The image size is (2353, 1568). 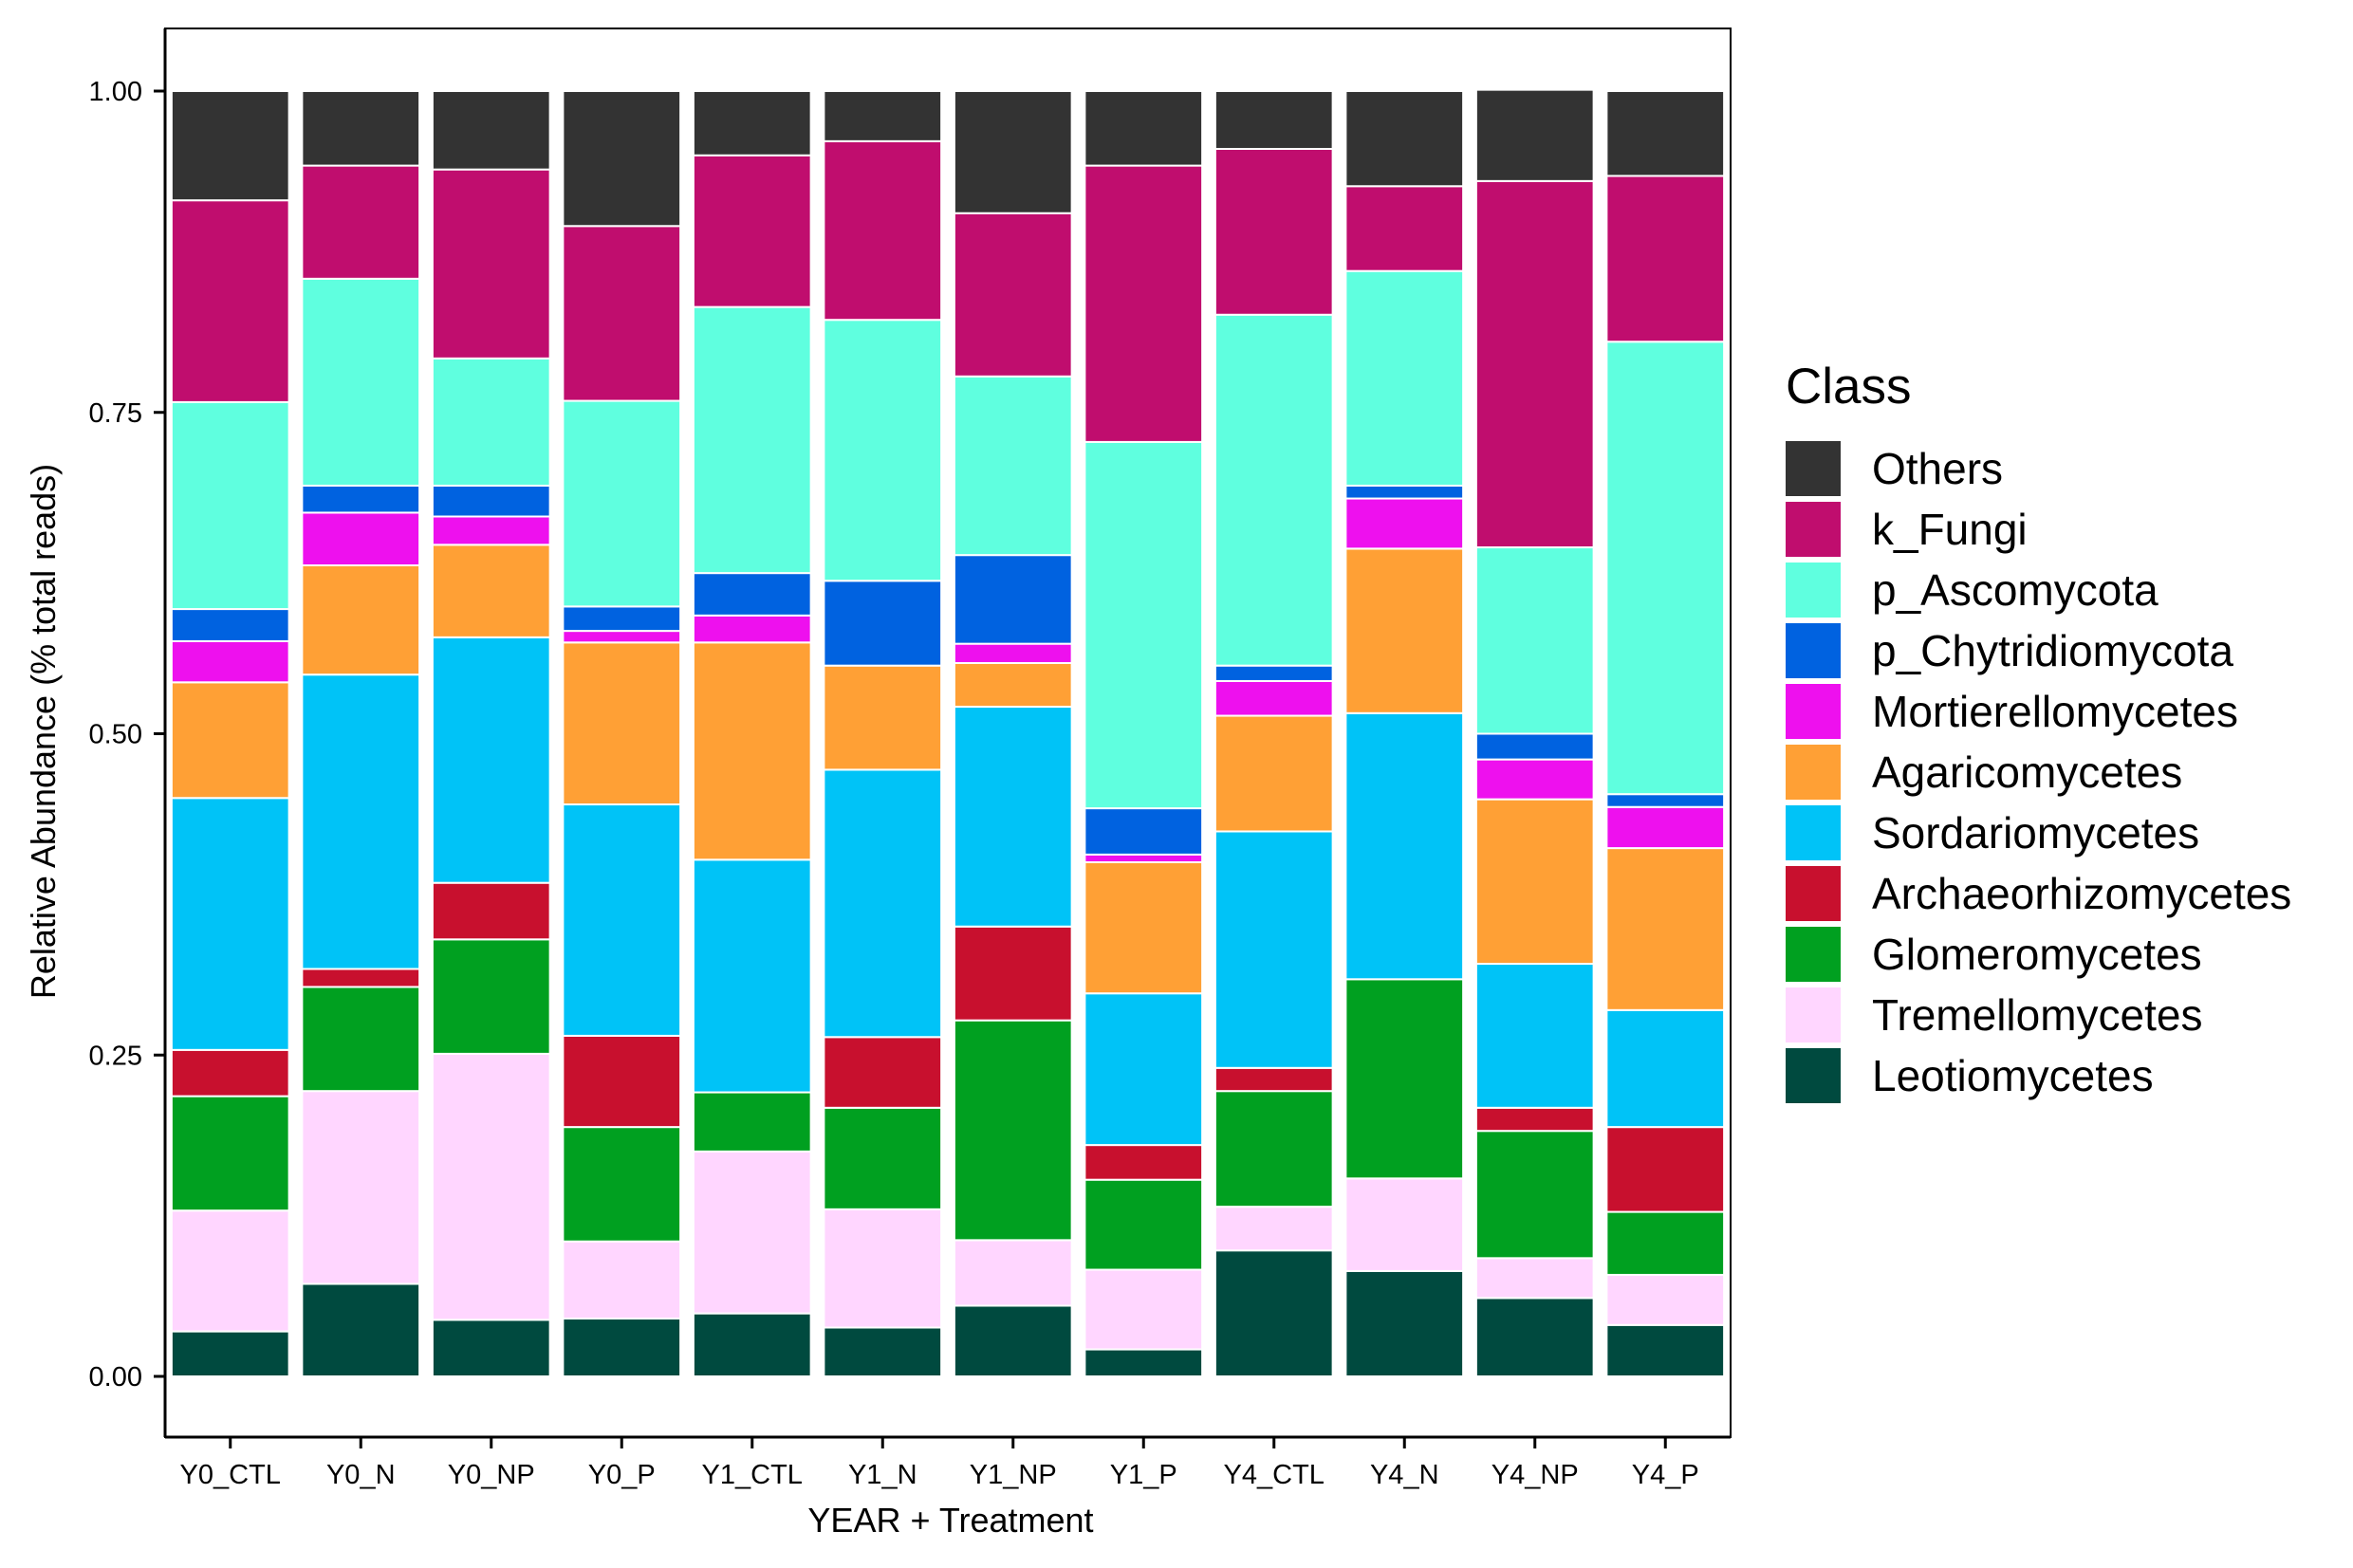 I want to click on x-tick-label: Y1_P, so click(x=1143, y=1475).